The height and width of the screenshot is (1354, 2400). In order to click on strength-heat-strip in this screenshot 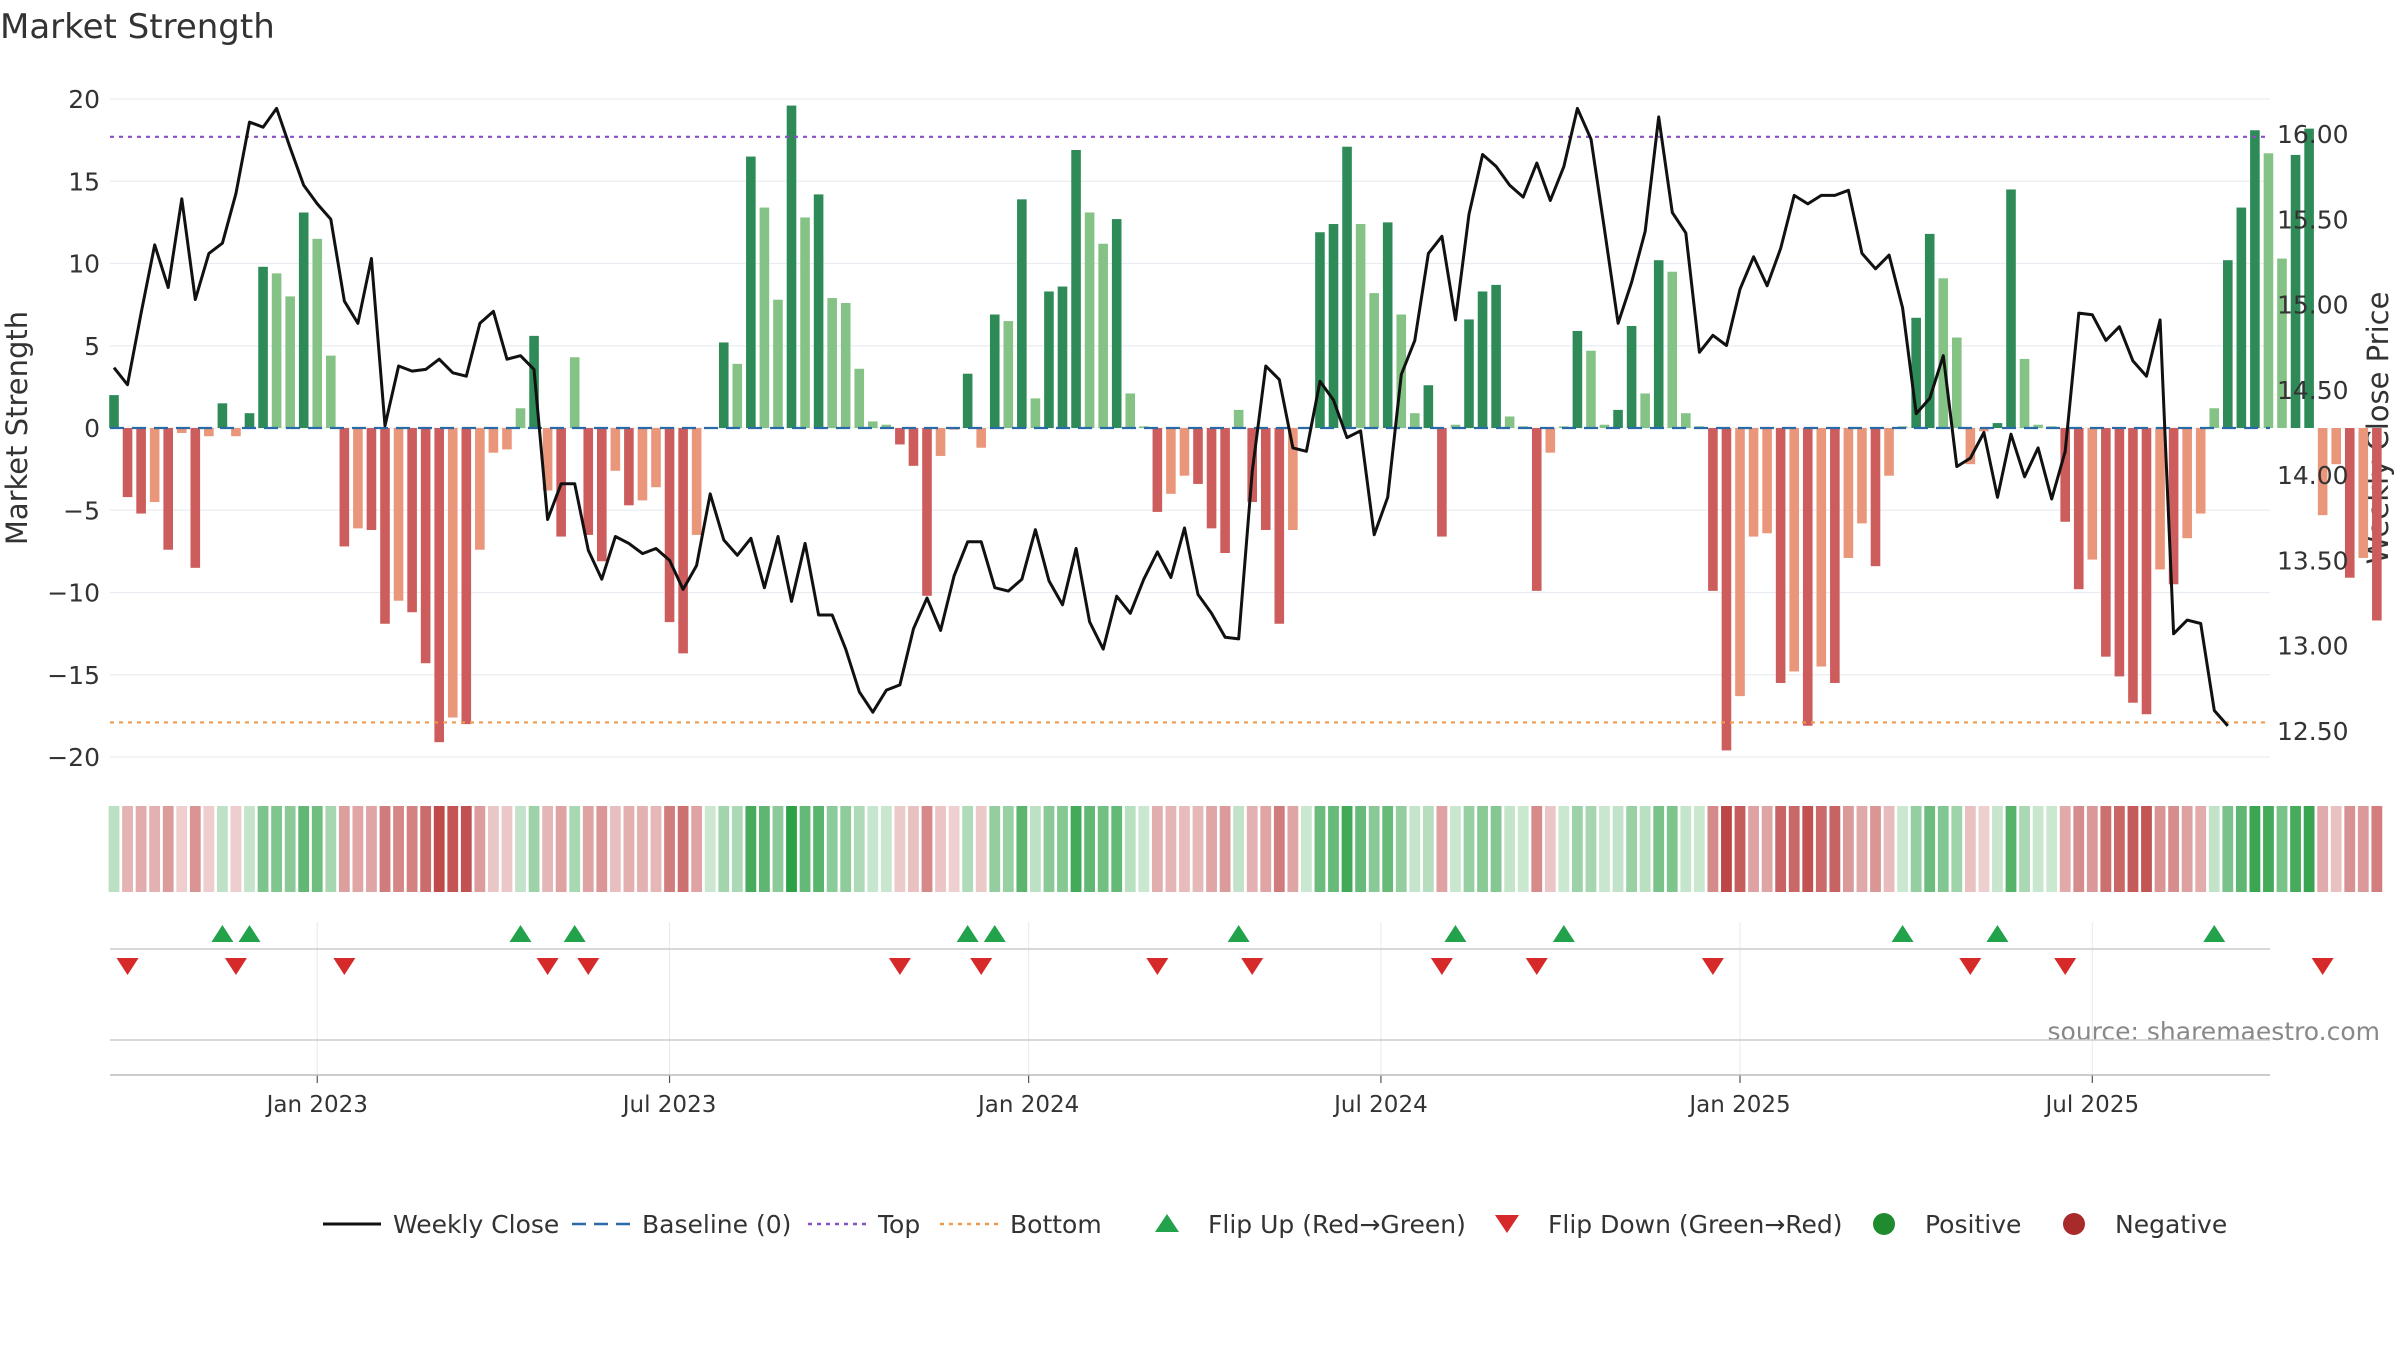, I will do `click(1245, 849)`.